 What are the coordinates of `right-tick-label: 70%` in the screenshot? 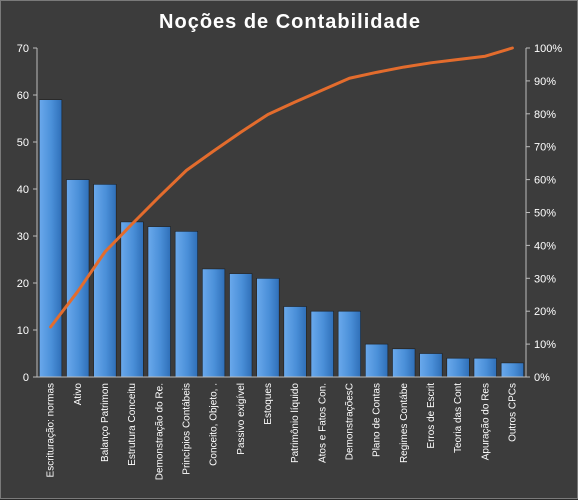 It's located at (545, 148).